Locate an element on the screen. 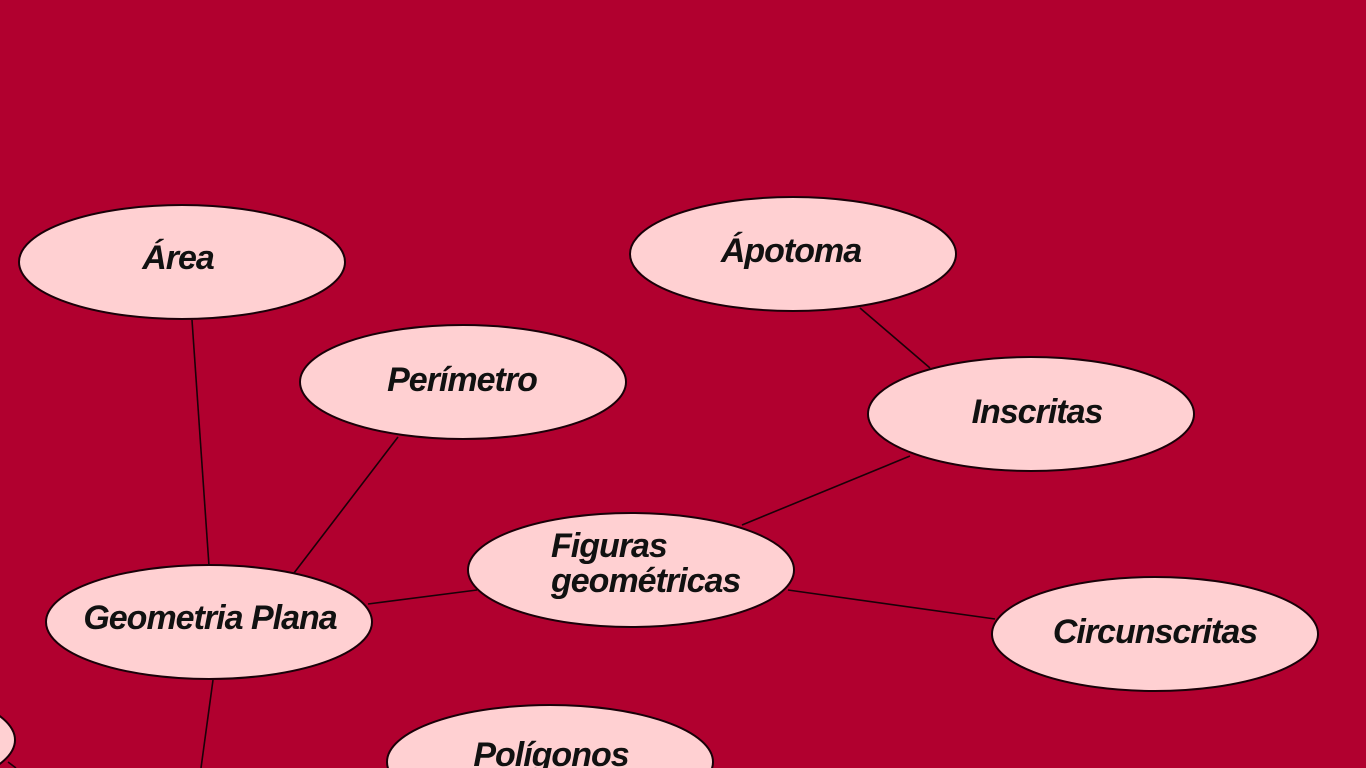  node: Figuras geométricas is located at coordinates (631, 570).